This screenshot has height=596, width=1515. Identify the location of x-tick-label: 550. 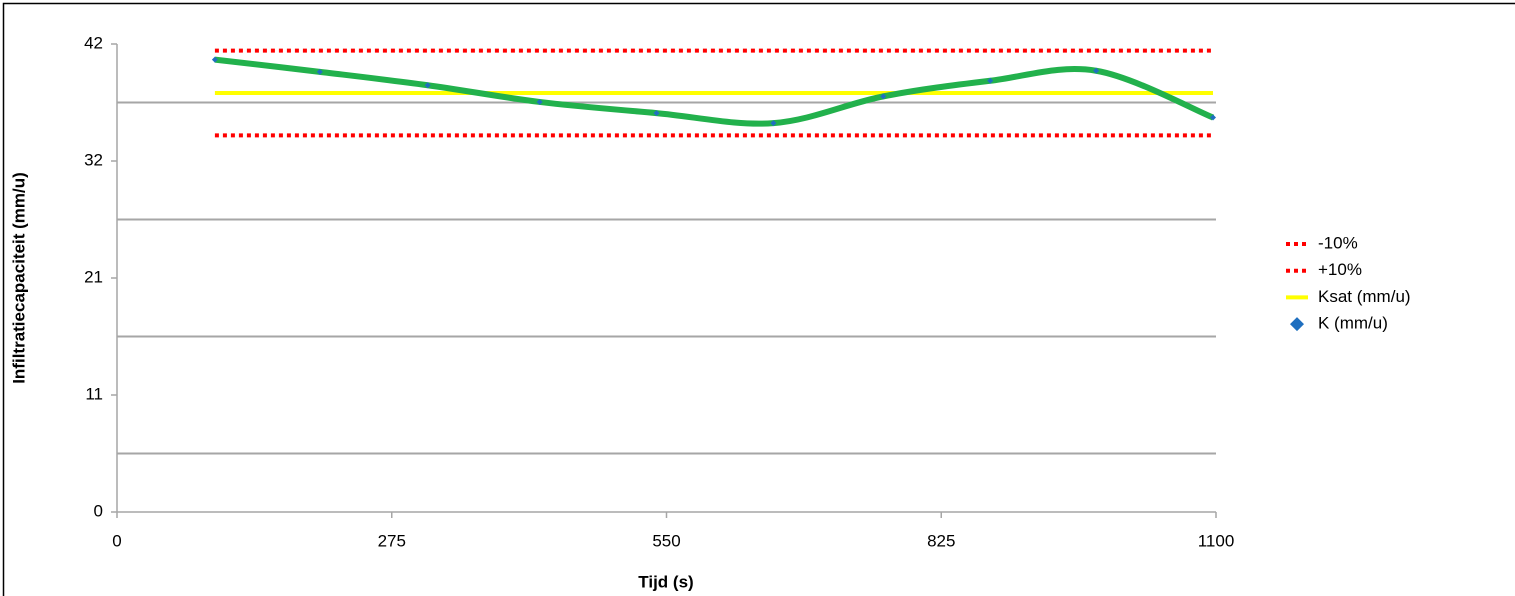
(666, 540).